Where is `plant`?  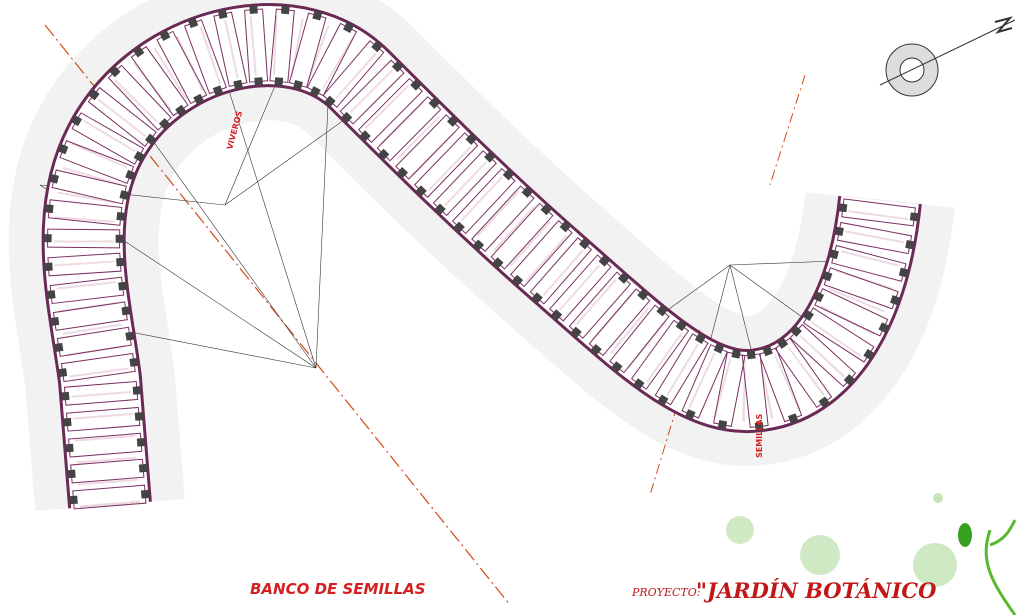
plant is located at coordinates (1000, 567).